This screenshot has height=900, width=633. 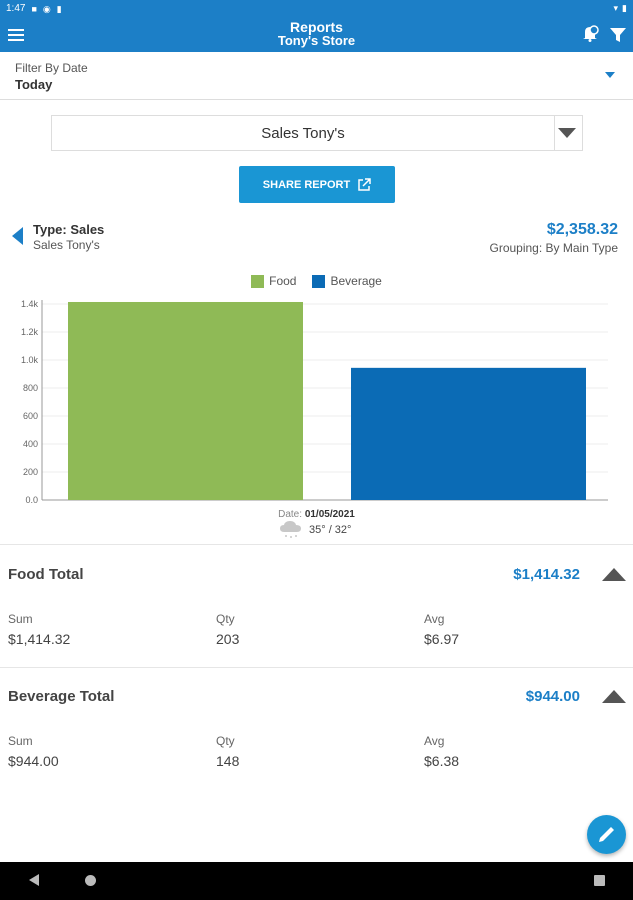 What do you see at coordinates (553, 248) in the screenshot?
I see `report-grouping: Grouping: By Main Type` at bounding box center [553, 248].